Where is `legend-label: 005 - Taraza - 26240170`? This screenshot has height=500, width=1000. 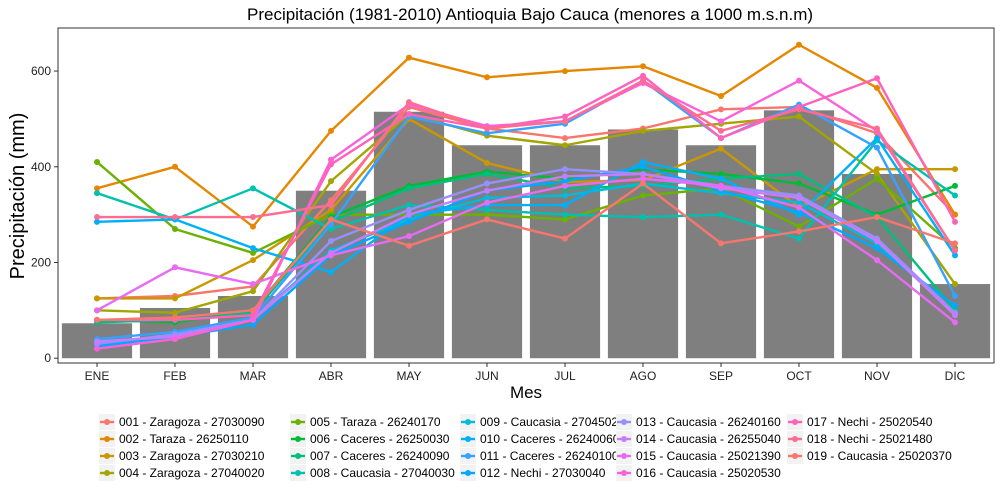 legend-label: 005 - Taraza - 26240170 is located at coordinates (375, 422).